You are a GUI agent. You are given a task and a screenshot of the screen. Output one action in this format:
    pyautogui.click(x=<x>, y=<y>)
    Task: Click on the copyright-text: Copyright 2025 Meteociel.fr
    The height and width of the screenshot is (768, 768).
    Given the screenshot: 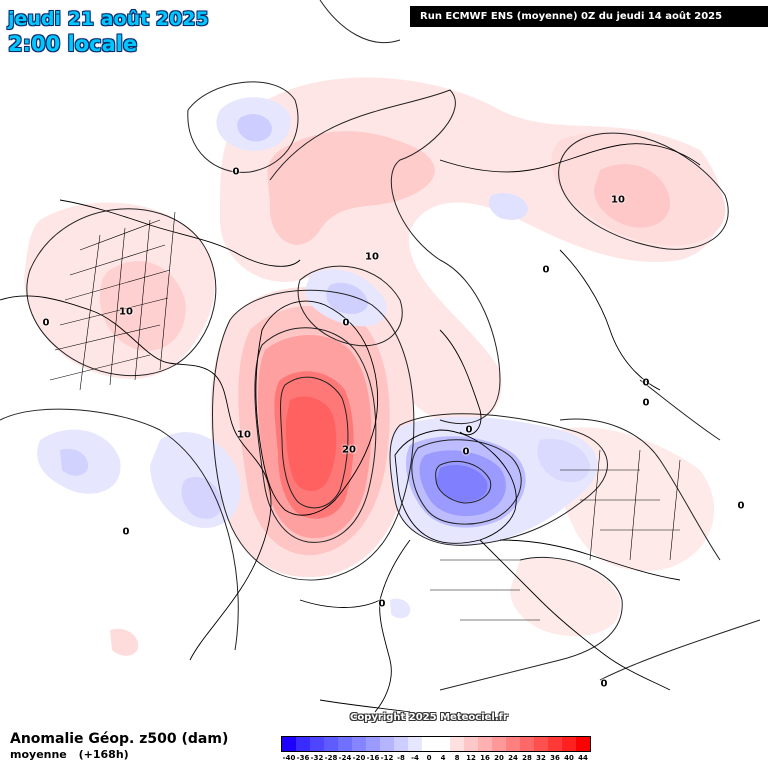 What is the action you would take?
    pyautogui.click(x=429, y=717)
    